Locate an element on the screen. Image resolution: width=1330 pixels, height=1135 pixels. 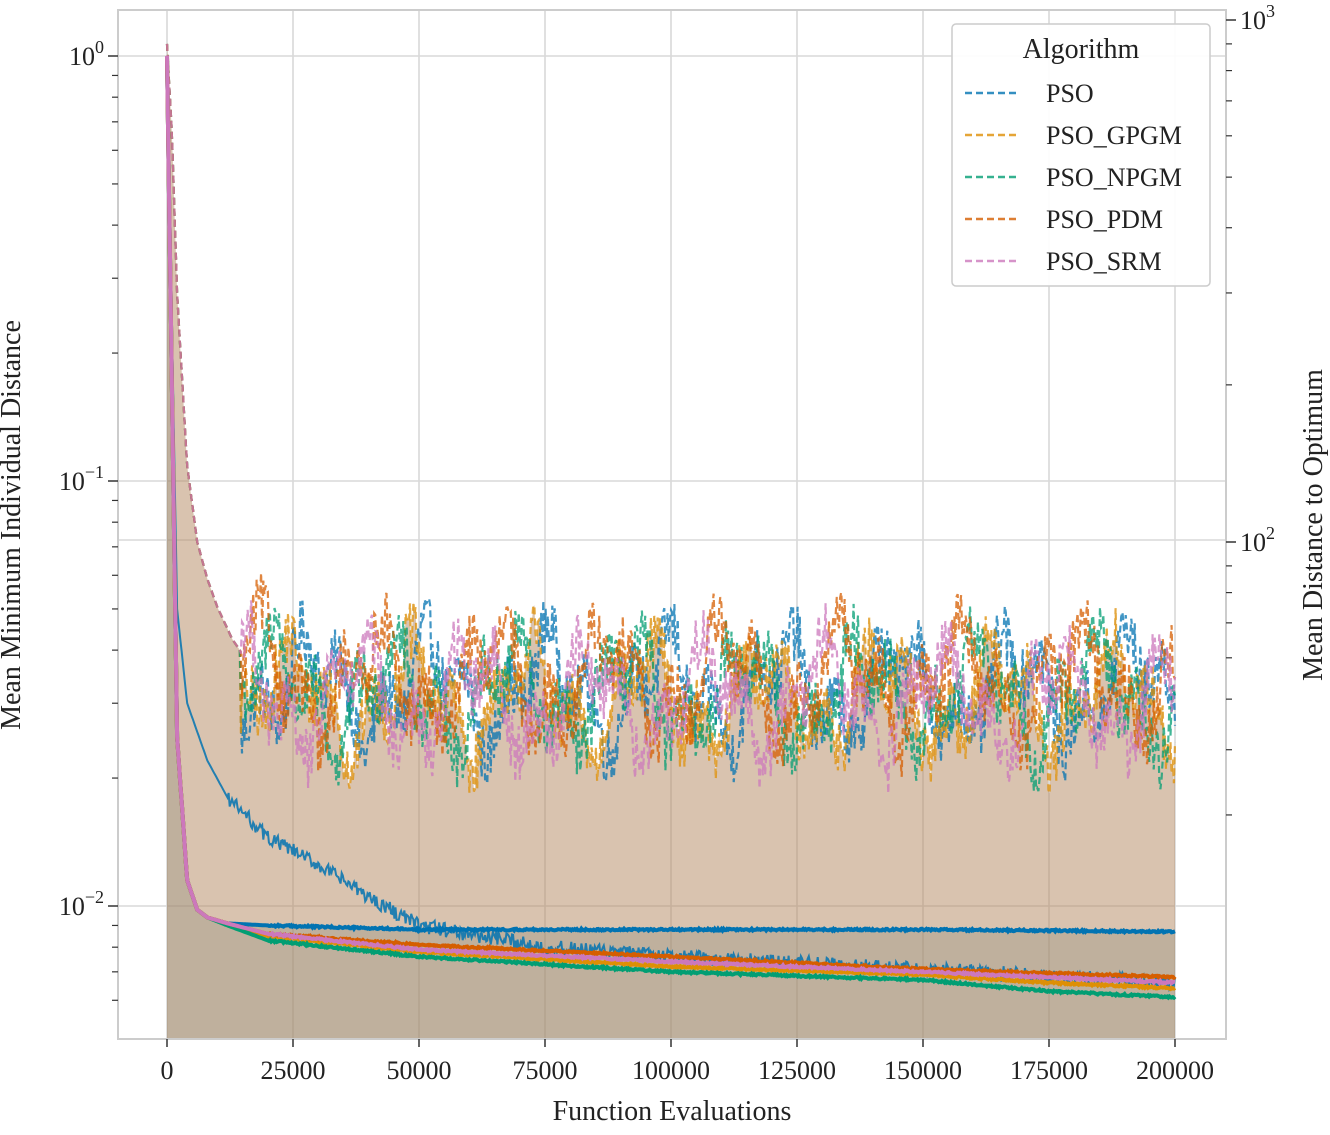
legend-title: Algorithm is located at coordinates (1081, 49).